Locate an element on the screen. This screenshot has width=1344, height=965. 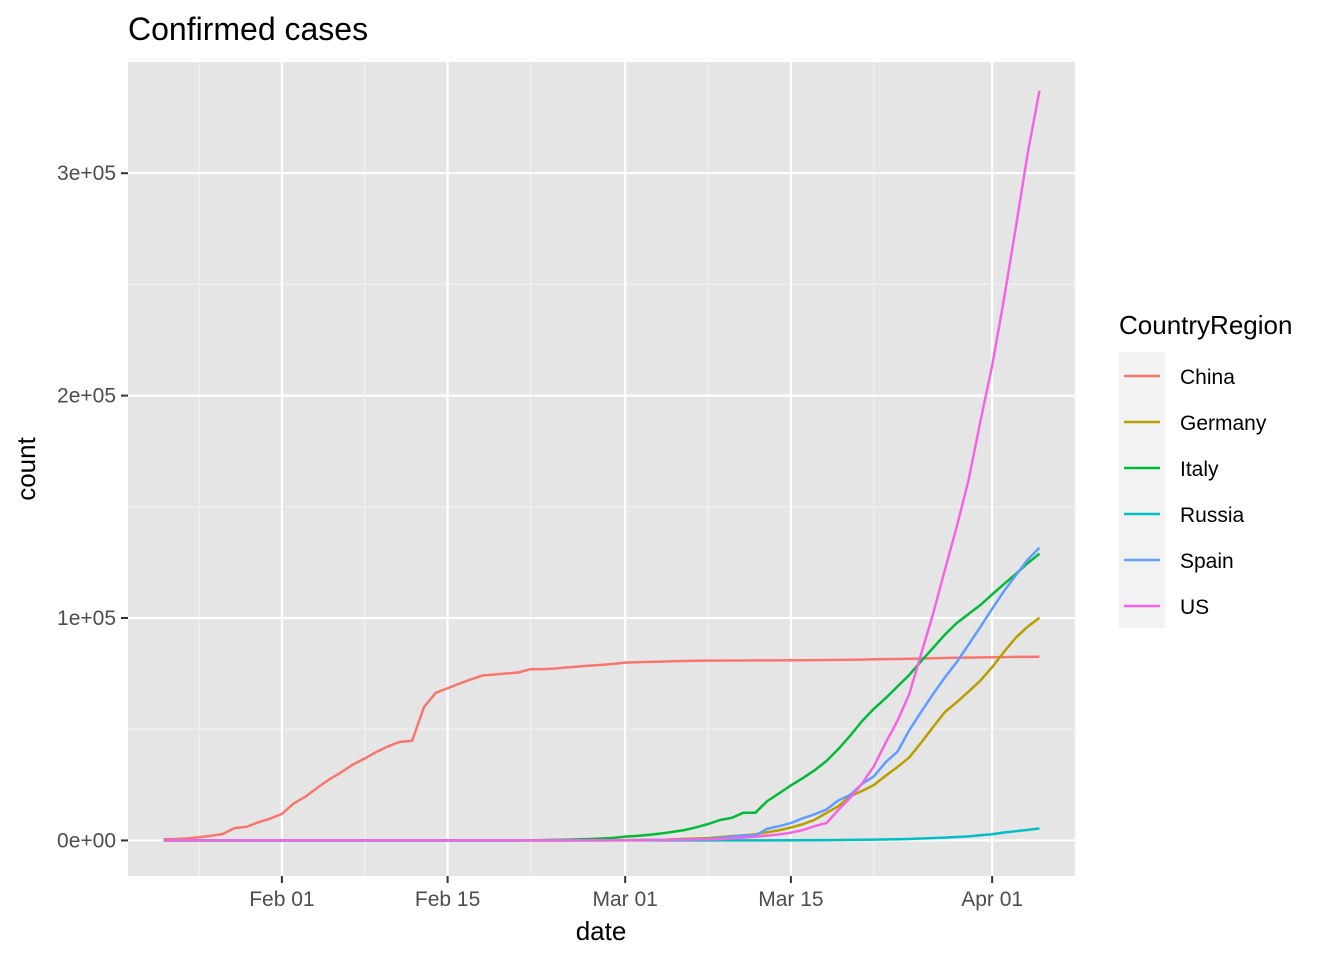
series-line-russia is located at coordinates (601, 834).